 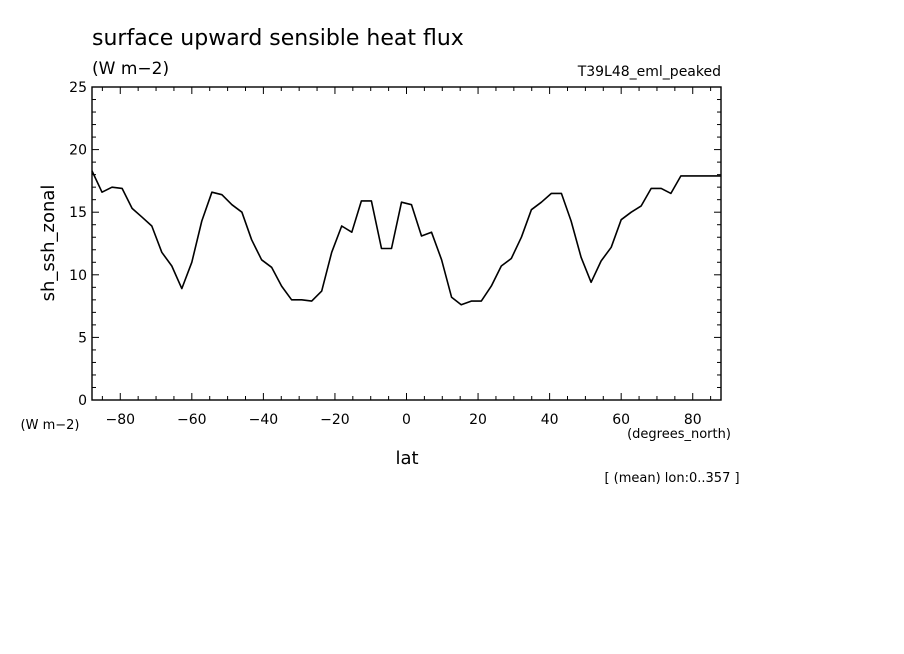 What do you see at coordinates (406, 420) in the screenshot?
I see `x-tick-label: 0` at bounding box center [406, 420].